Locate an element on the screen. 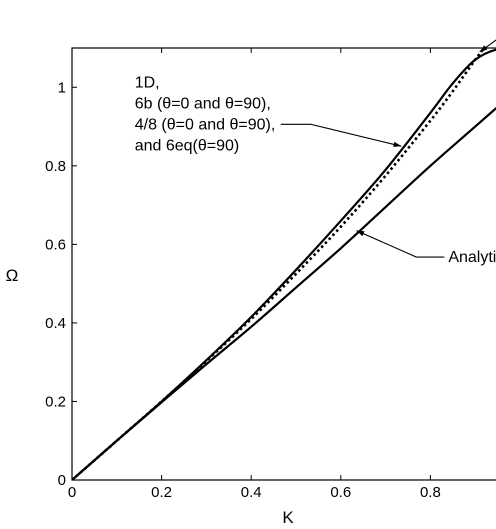 The height and width of the screenshot is (529, 496). y-tick-label: 0.8 is located at coordinates (55, 166).